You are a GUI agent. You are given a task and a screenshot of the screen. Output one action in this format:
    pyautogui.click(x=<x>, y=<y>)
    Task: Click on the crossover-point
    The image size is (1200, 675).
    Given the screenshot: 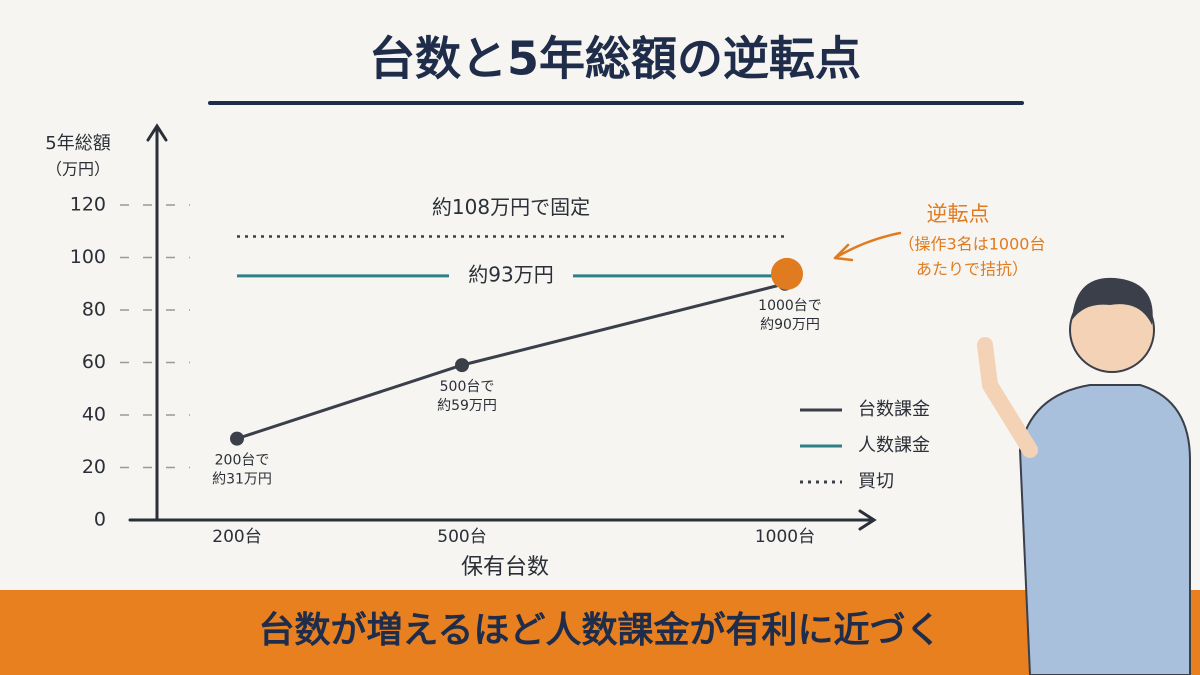 What is the action you would take?
    pyautogui.click(x=787, y=273)
    